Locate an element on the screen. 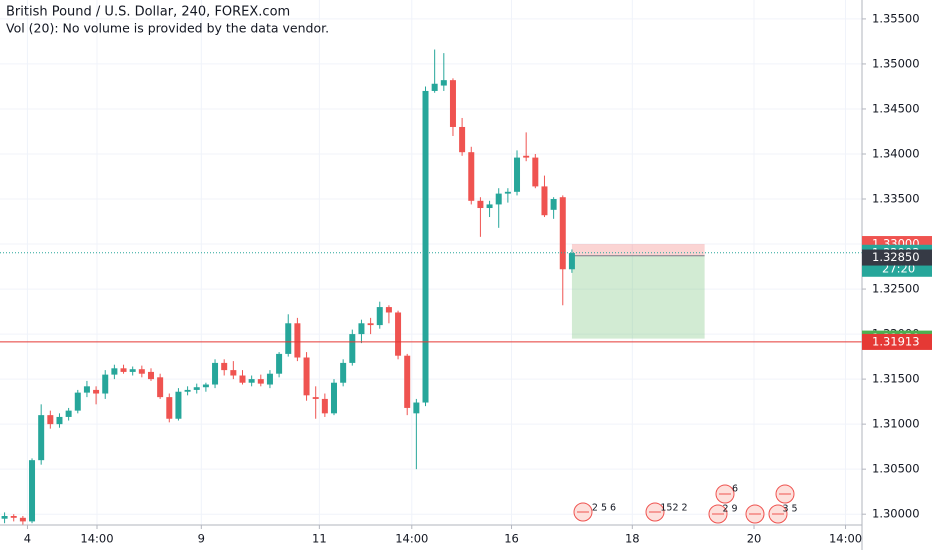 This screenshot has width=932, height=554. stop-zone is located at coordinates (638, 250).